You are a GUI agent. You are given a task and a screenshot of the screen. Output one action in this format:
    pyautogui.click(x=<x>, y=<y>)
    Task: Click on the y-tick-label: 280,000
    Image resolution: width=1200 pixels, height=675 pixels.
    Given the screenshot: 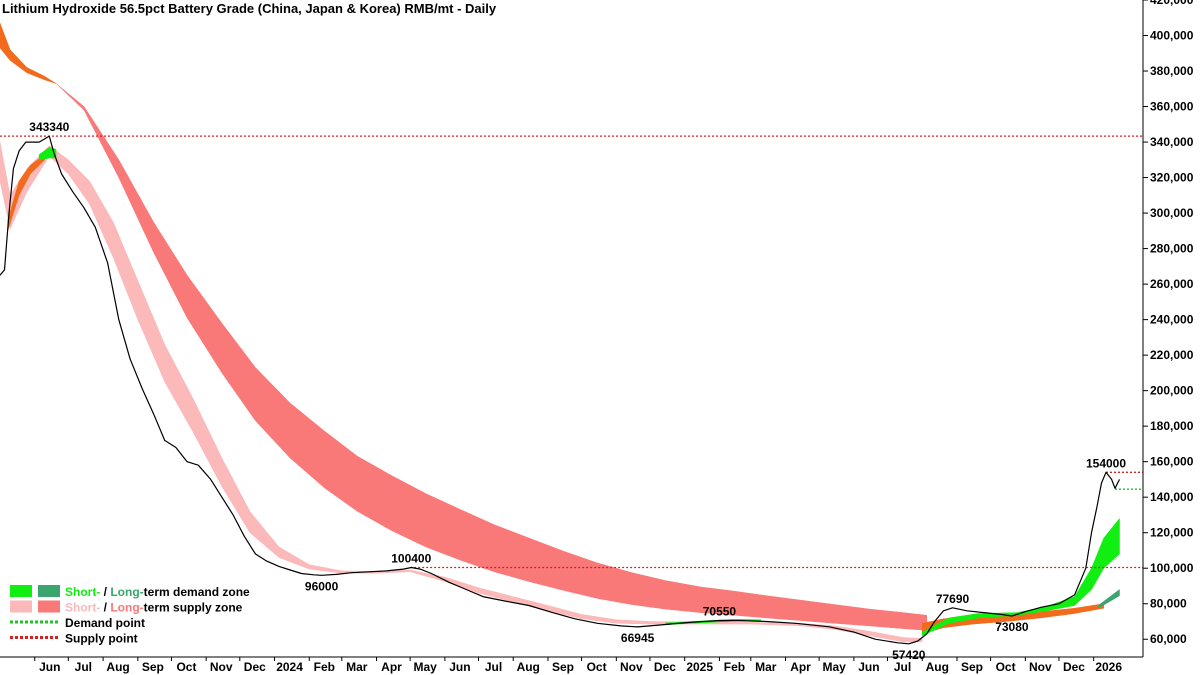 What is the action you would take?
    pyautogui.click(x=1172, y=249)
    